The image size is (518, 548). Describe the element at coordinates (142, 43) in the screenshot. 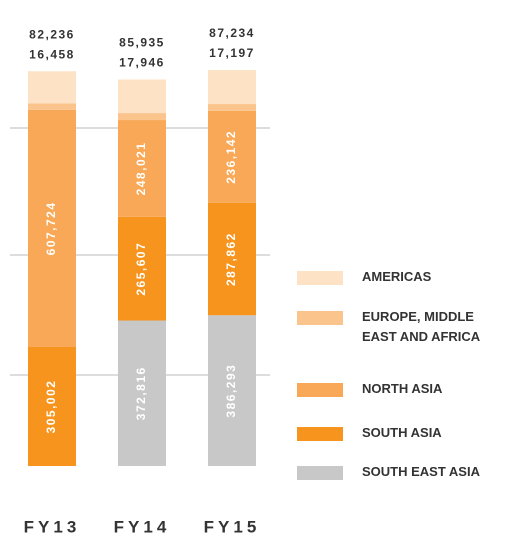

I see `data-label: 85,935` at that location.